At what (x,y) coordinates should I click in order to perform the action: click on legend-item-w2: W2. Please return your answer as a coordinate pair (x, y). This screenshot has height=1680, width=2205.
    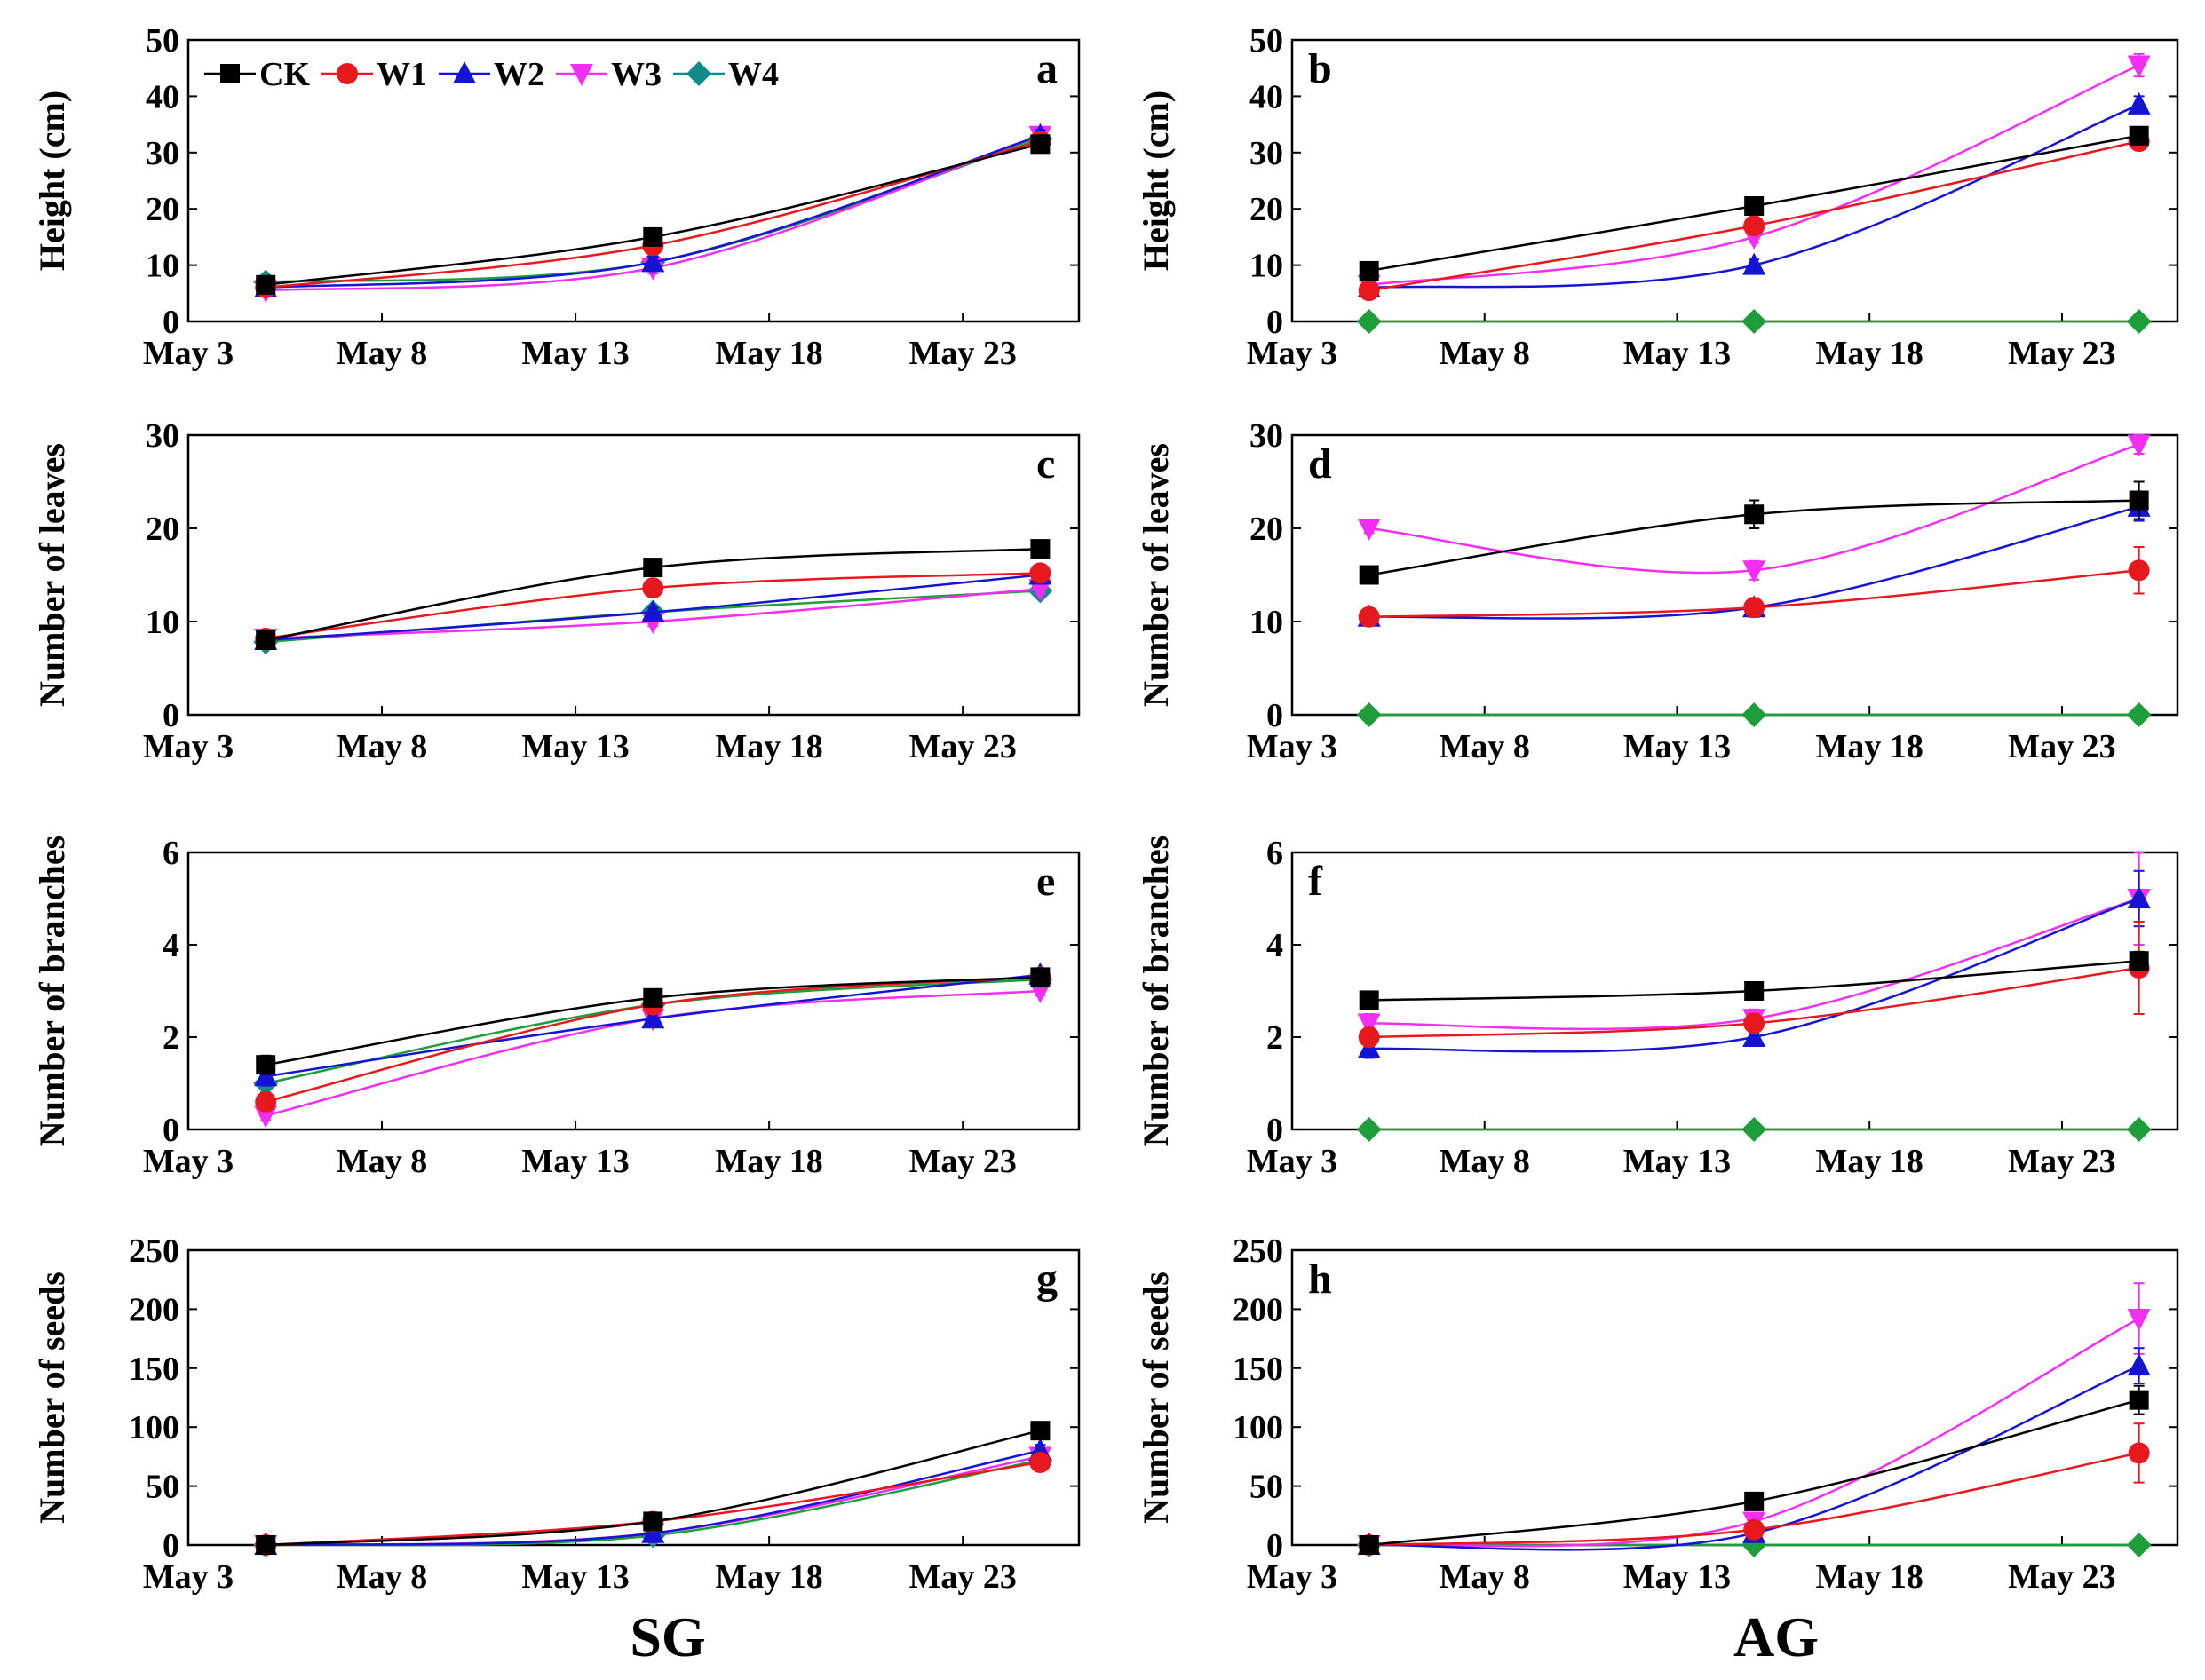
    Looking at the image, I should click on (491, 74).